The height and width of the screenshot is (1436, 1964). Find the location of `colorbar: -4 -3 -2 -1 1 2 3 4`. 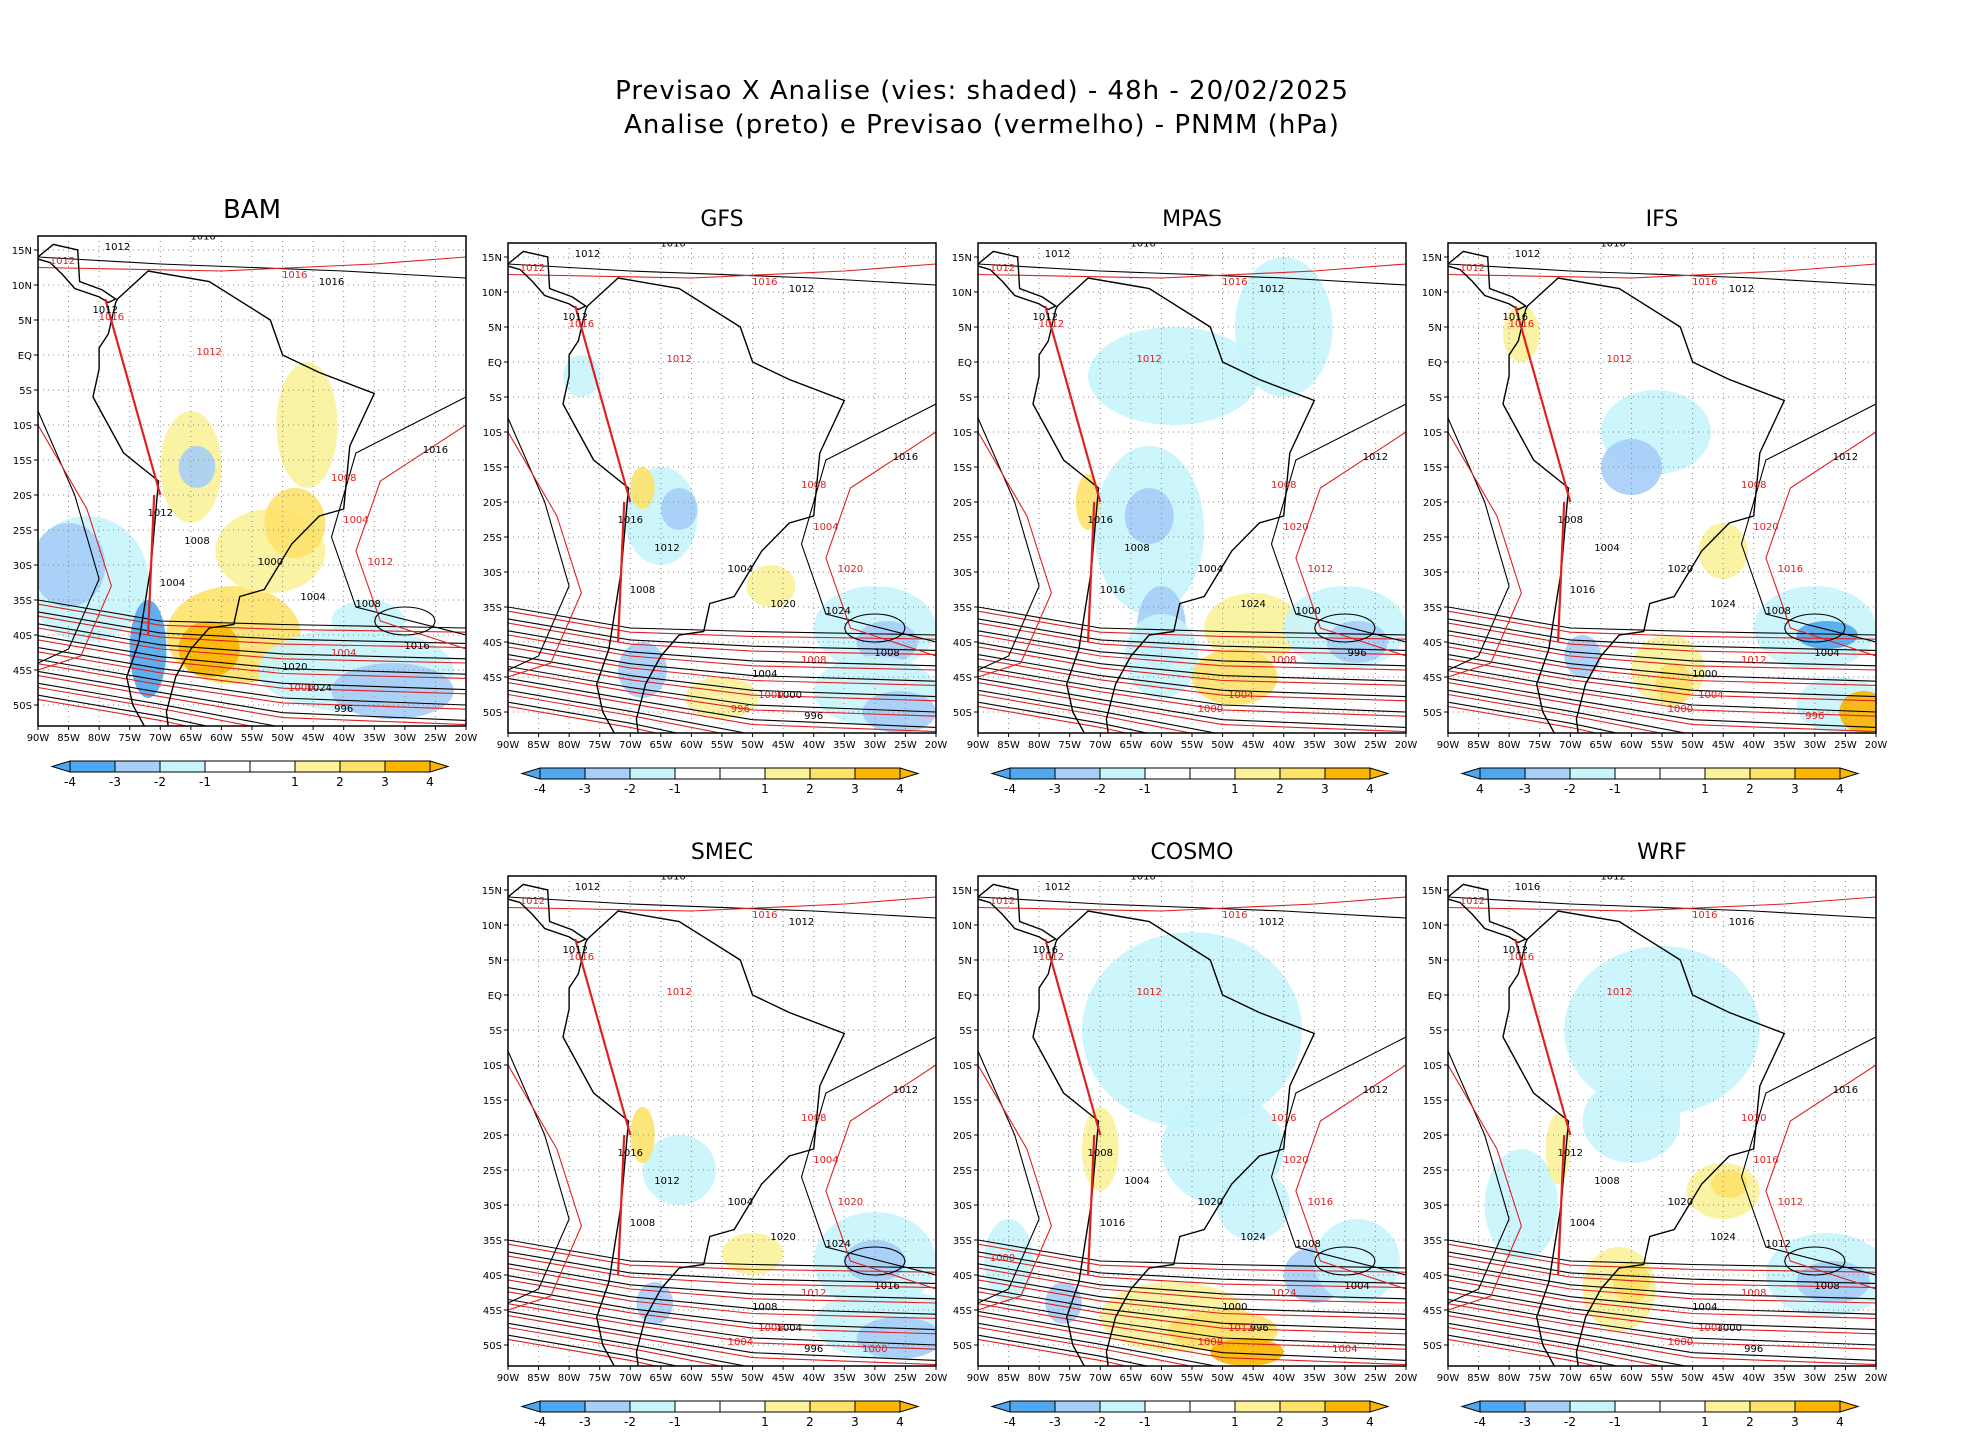

colorbar: -4 -3 -2 -1 1 2 3 4 is located at coordinates (1190, 781).